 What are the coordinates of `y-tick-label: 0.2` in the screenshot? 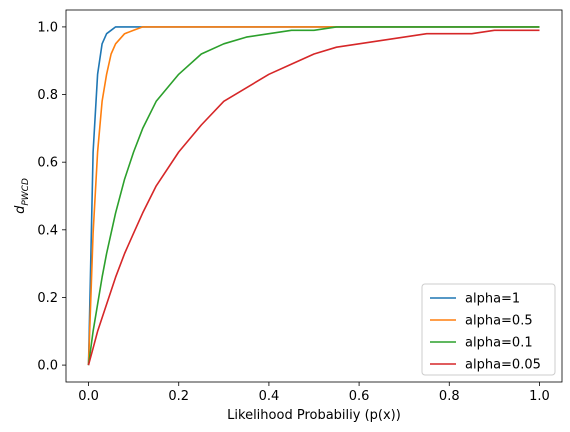 It's located at (47, 298).